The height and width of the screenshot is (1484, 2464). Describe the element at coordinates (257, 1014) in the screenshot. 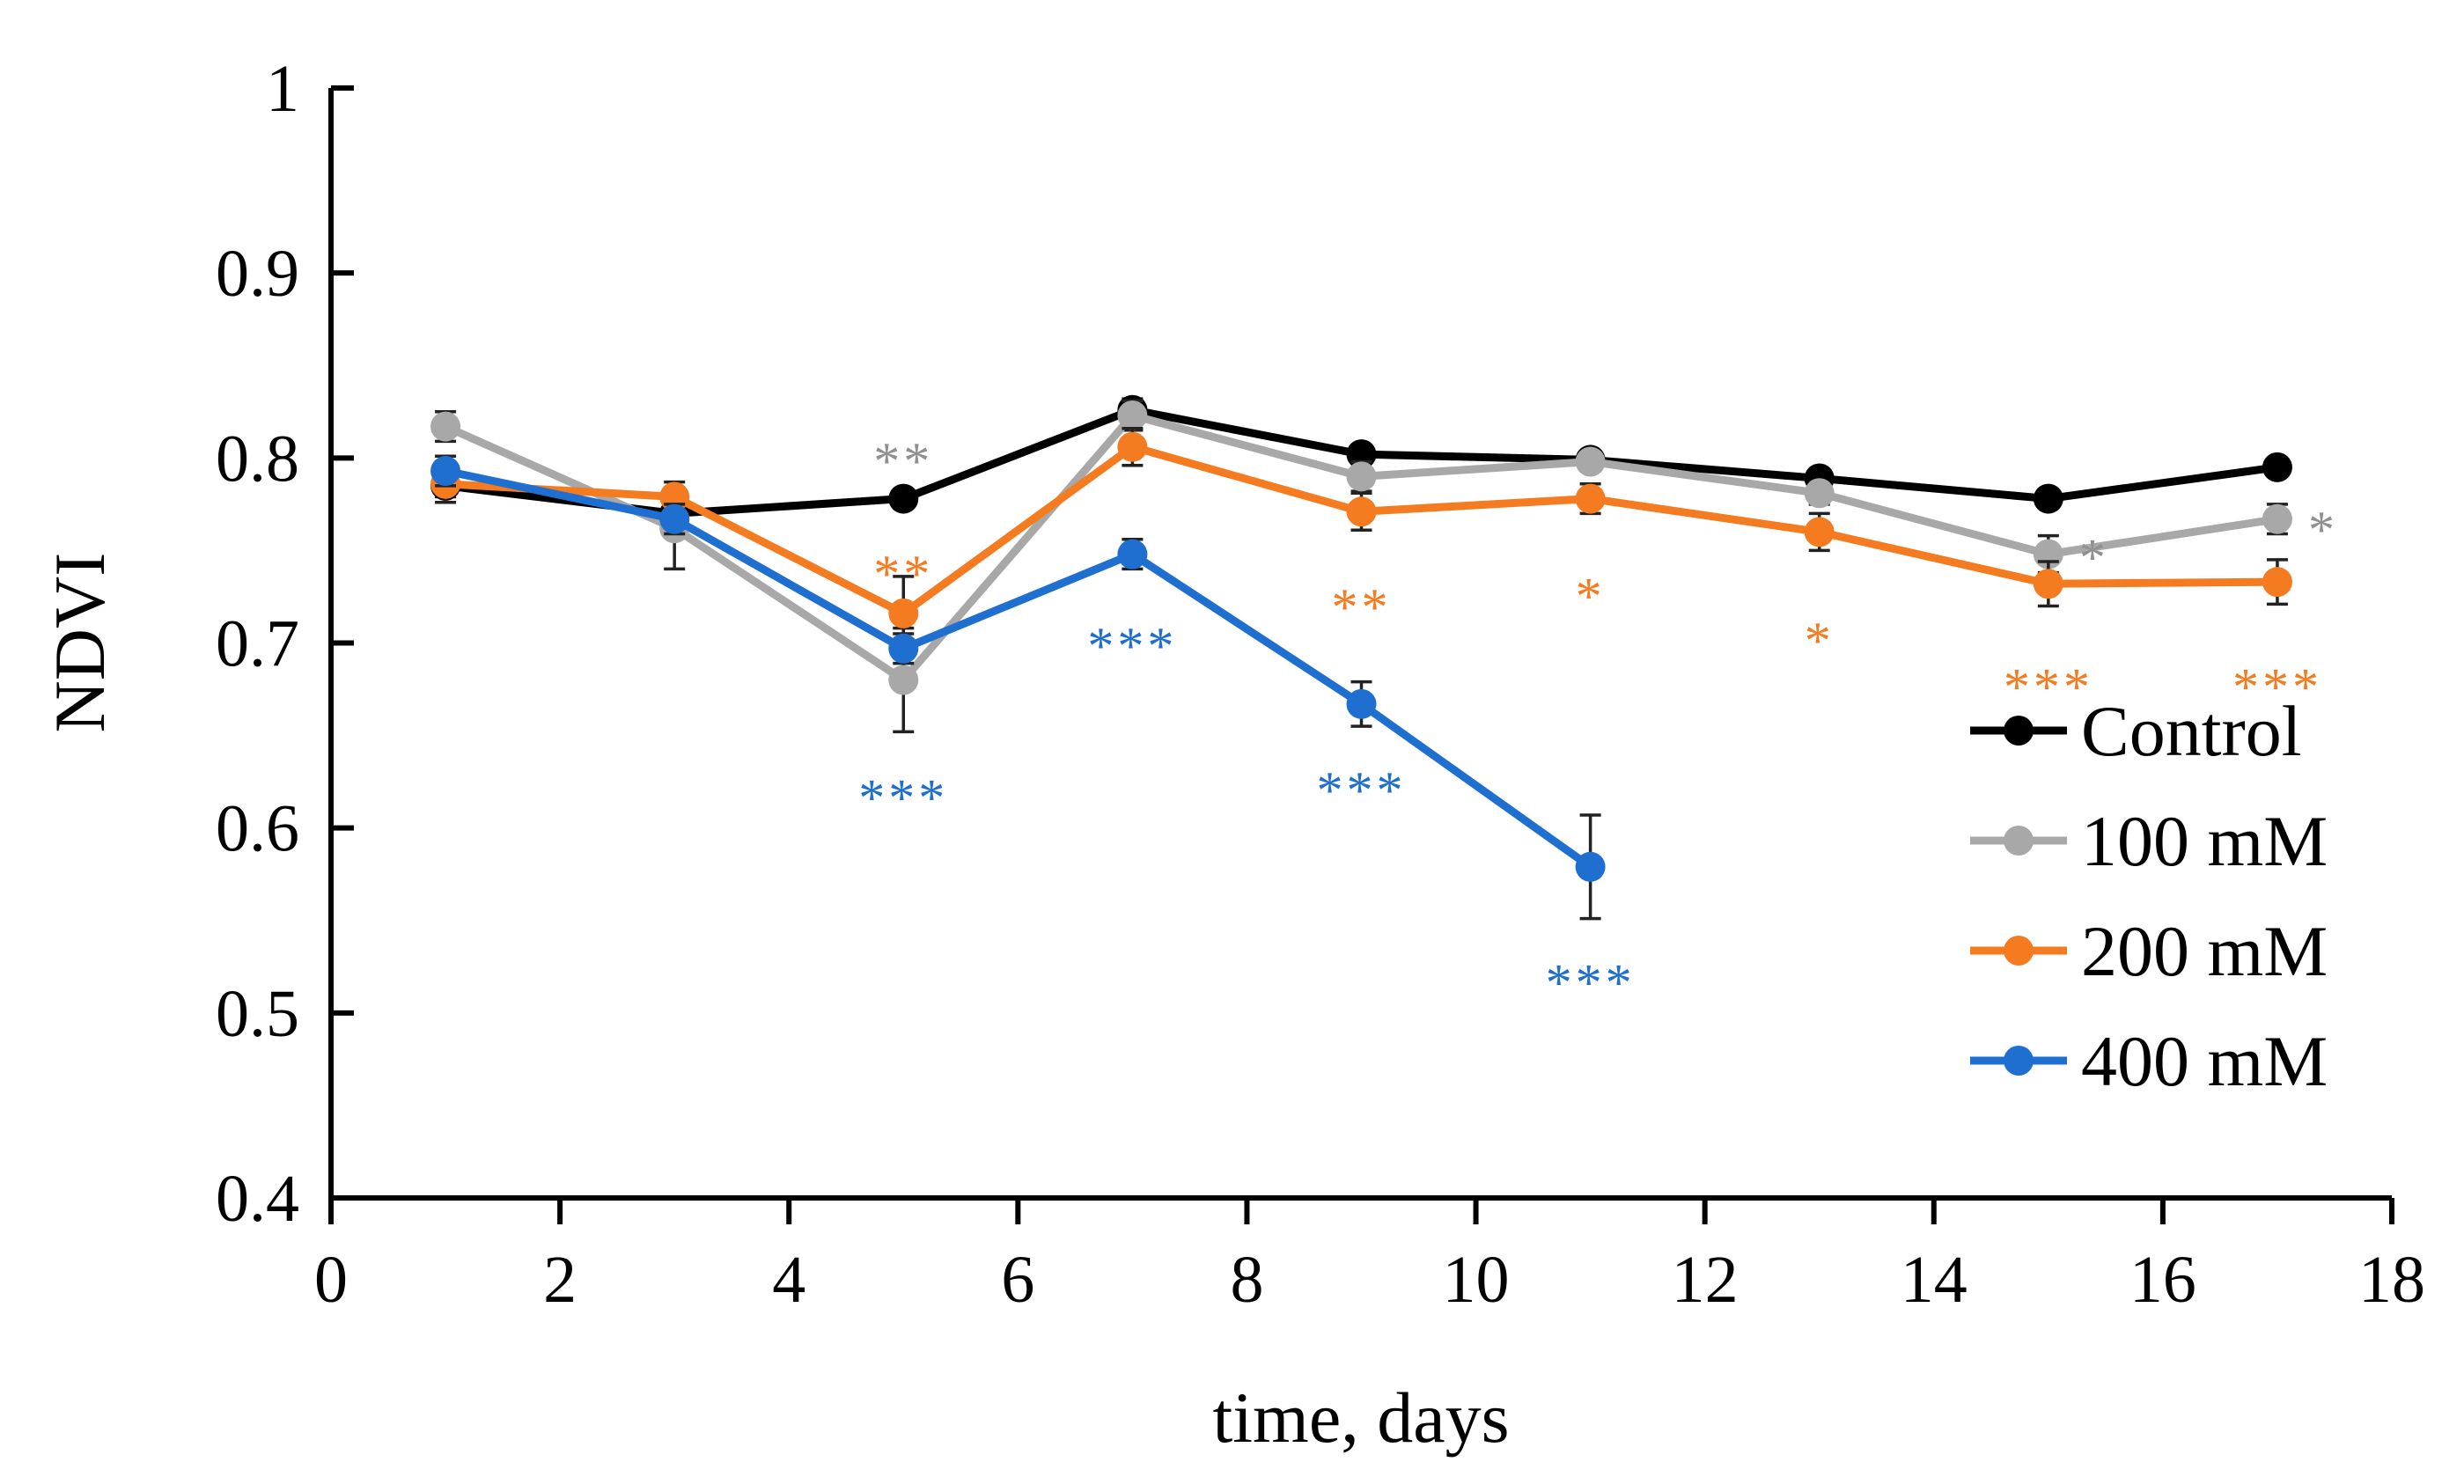

I see `y-tick-label: 0.5` at that location.